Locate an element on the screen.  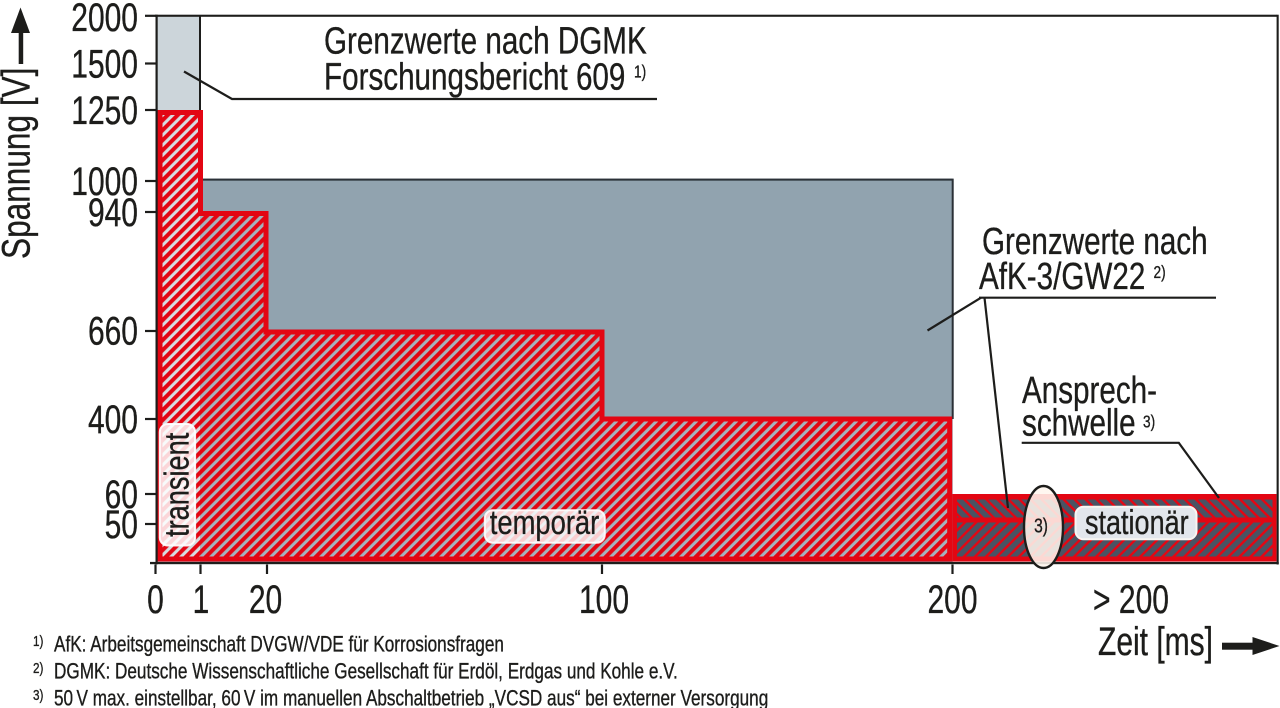
svg-text: Ansprech- is located at coordinates (1089, 391).